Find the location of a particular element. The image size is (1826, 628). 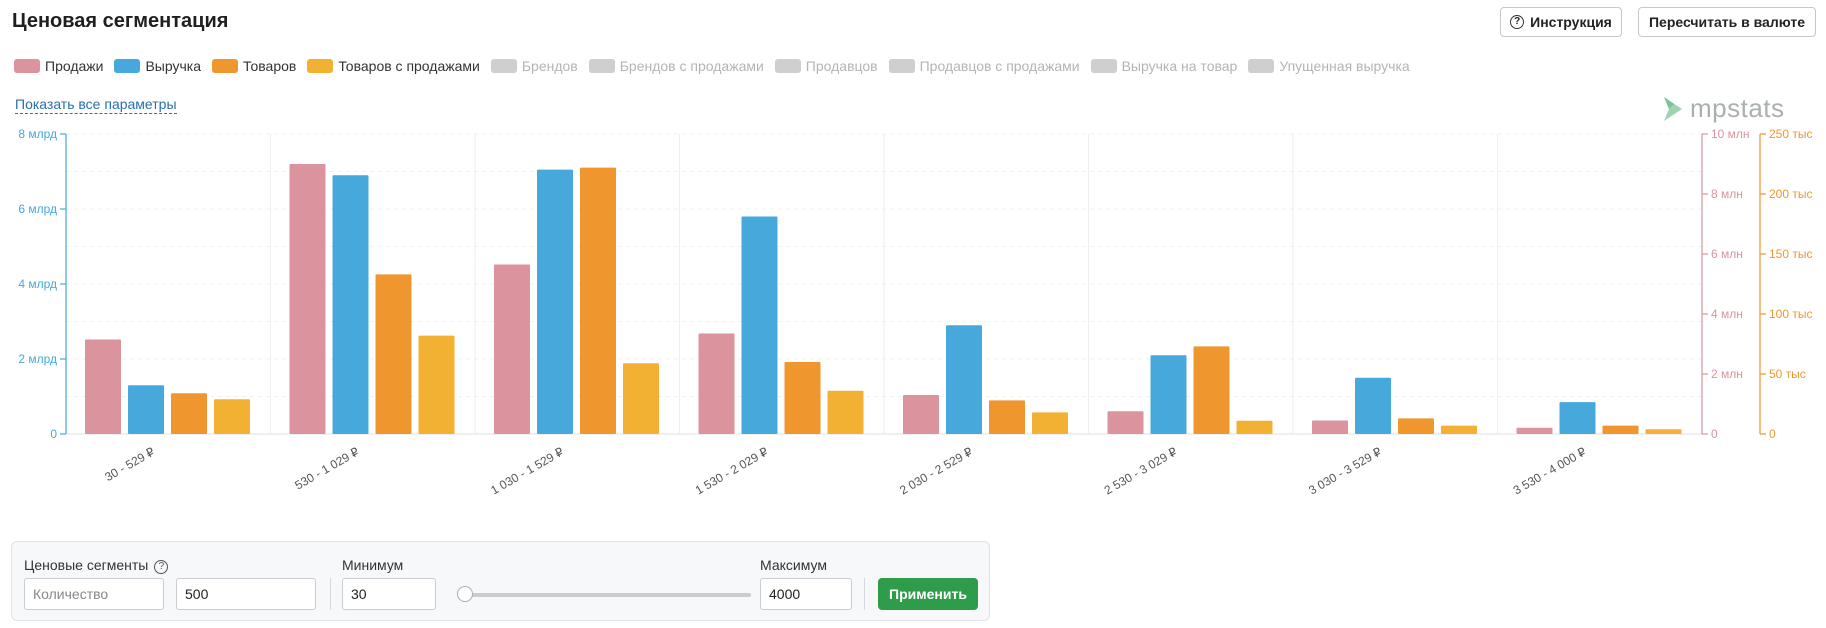

legend-item: Выручка is located at coordinates (157, 66).